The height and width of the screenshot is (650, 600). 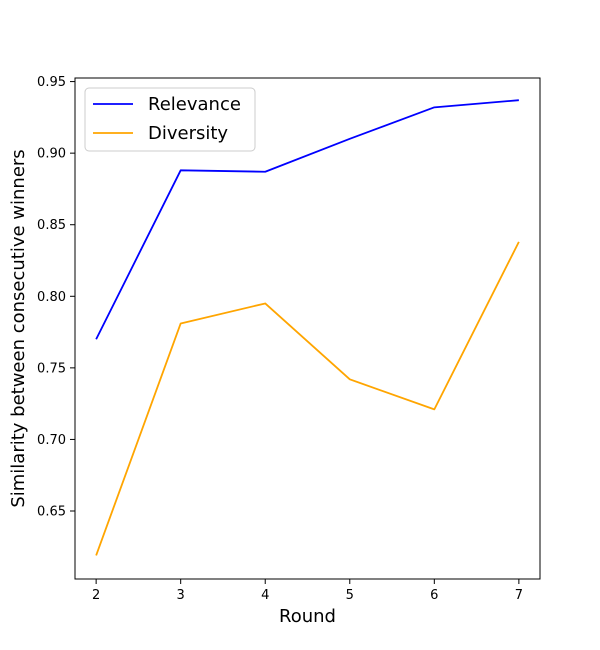 What do you see at coordinates (51, 297) in the screenshot?
I see `y-tick-label: 0.80` at bounding box center [51, 297].